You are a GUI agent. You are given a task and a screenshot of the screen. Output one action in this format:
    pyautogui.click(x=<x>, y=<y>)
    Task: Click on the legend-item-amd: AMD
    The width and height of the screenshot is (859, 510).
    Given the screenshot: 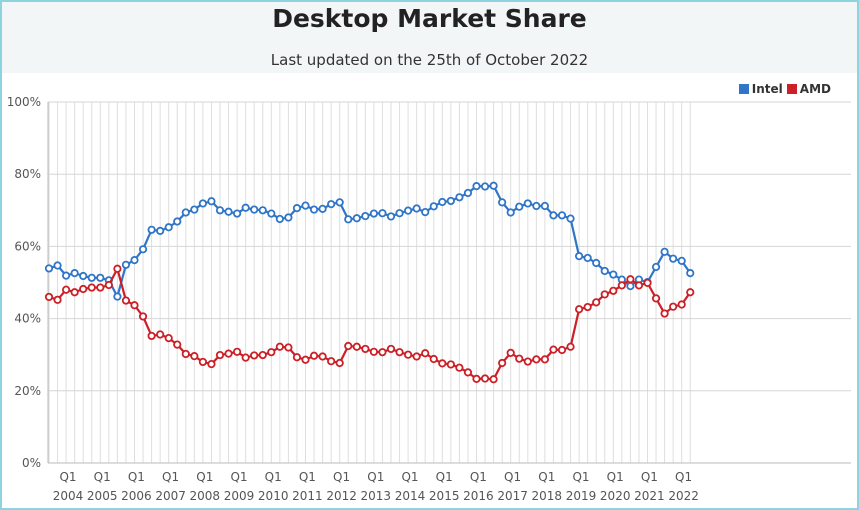 What is the action you would take?
    pyautogui.click(x=808, y=89)
    